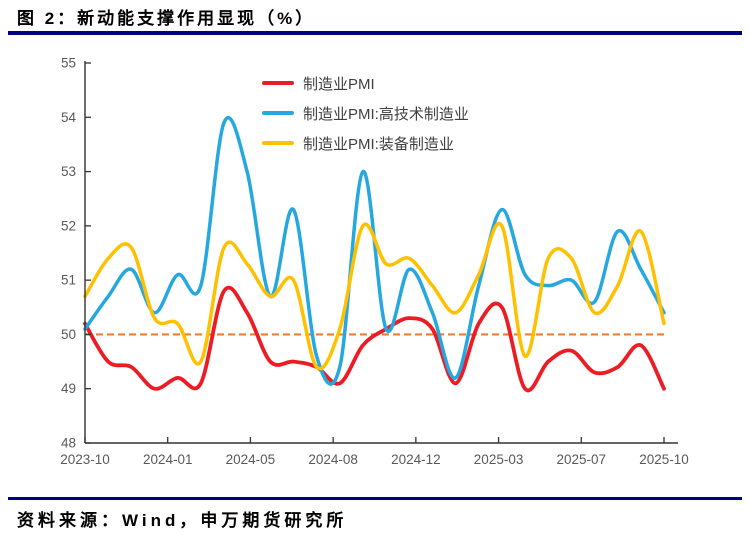 This screenshot has height=543, width=750. Describe the element at coordinates (68, 63) in the screenshot. I see `y-tick-label: 55` at that location.